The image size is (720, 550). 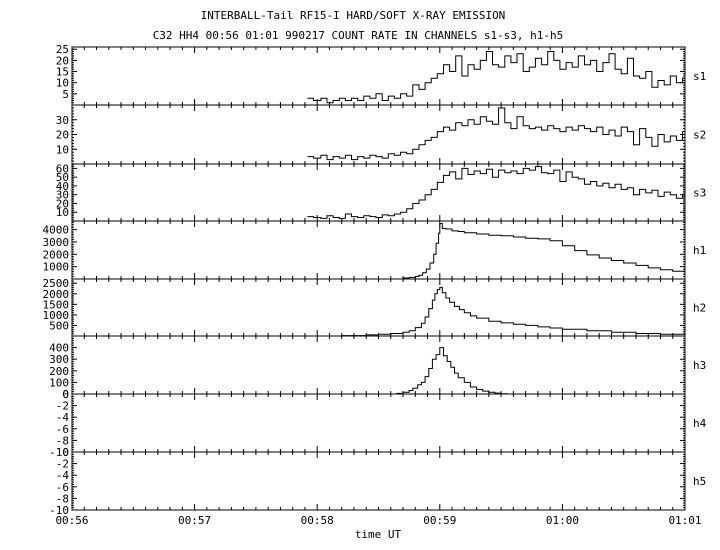 I want to click on y-tick-label-h3: 400, so click(x=59, y=348).